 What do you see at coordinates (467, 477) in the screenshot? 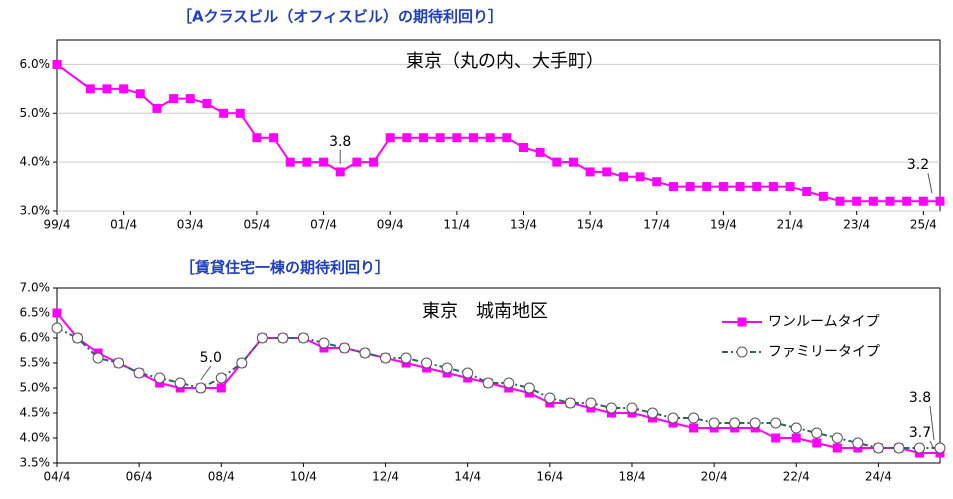
I see `x-tick-label: 14/4` at bounding box center [467, 477].